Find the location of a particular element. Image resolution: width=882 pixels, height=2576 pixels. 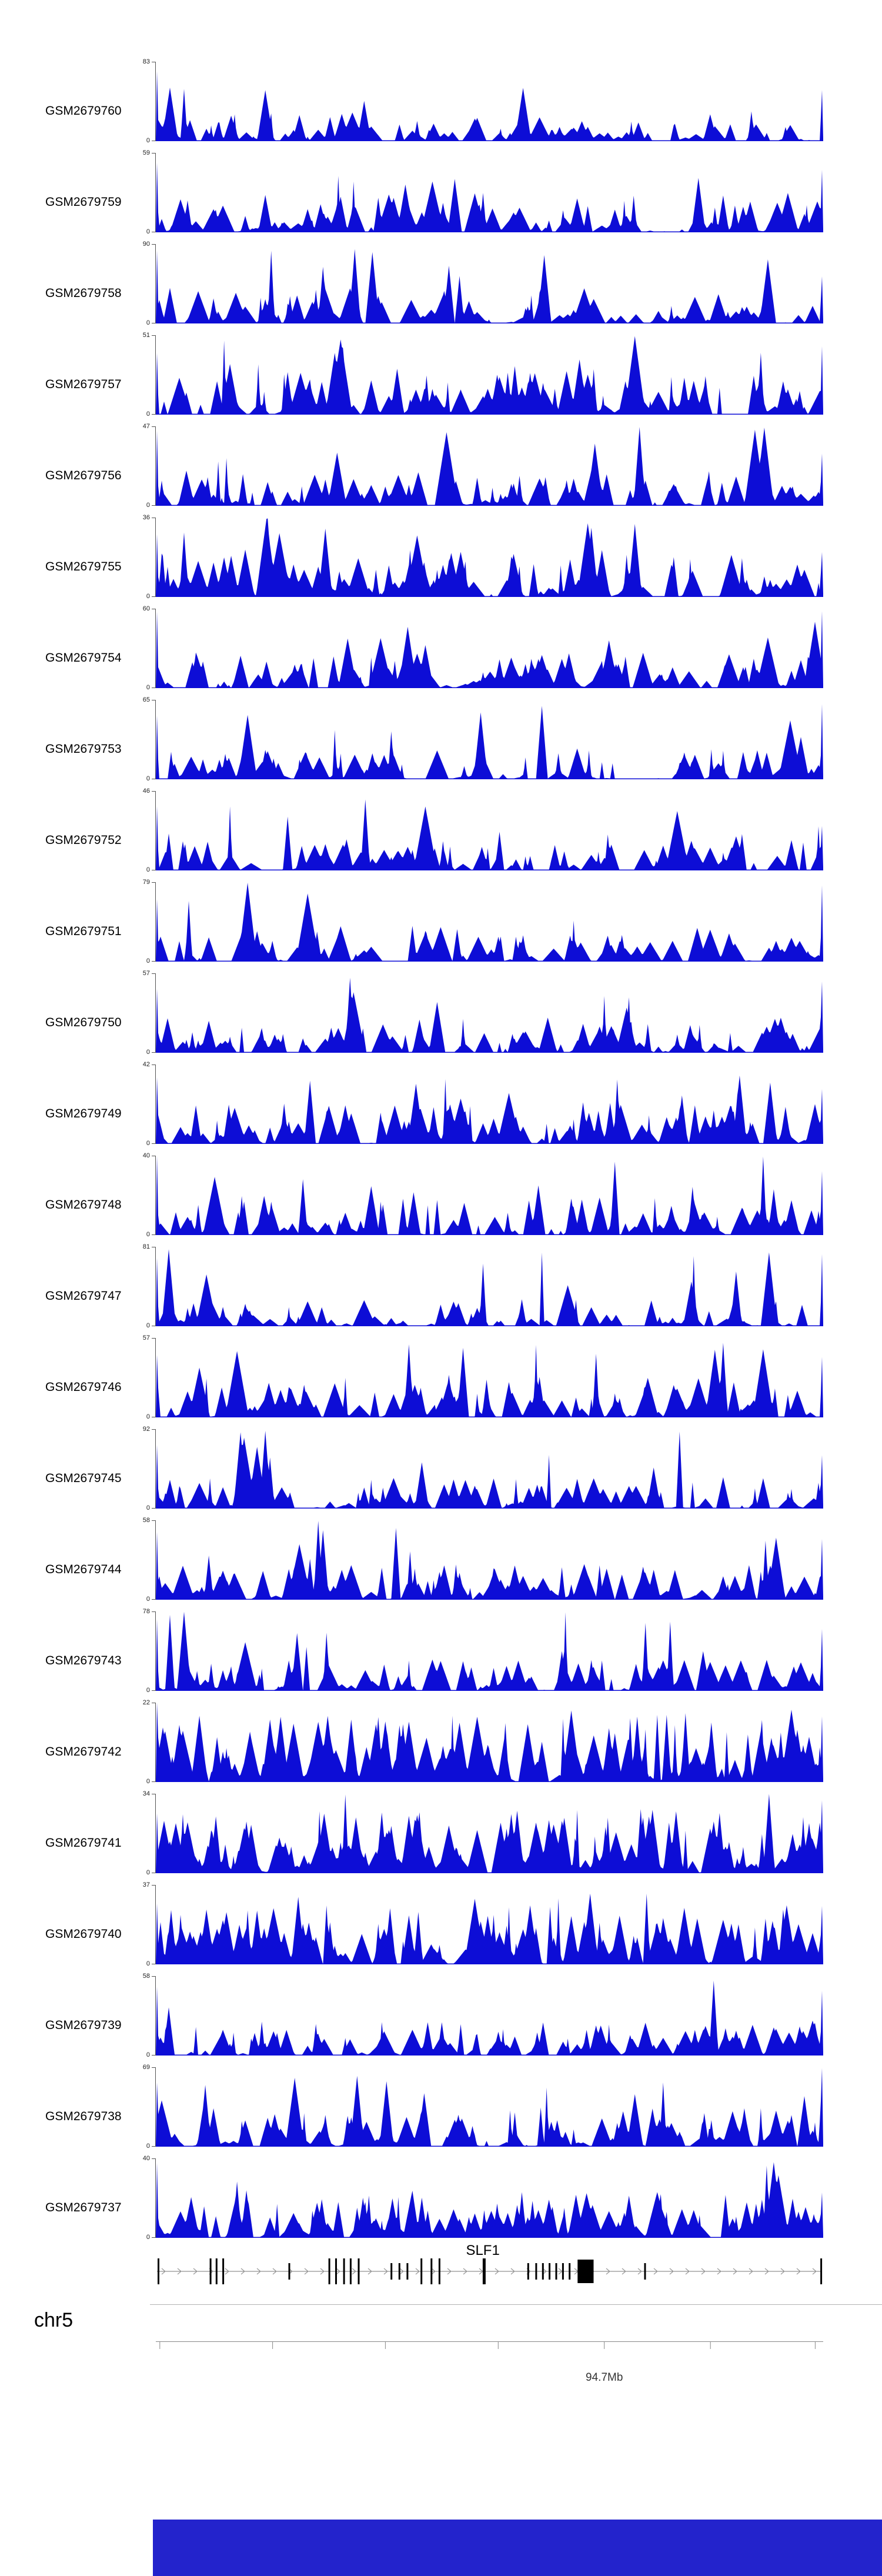

track-label: GSM2679754 is located at coordinates (83, 658).